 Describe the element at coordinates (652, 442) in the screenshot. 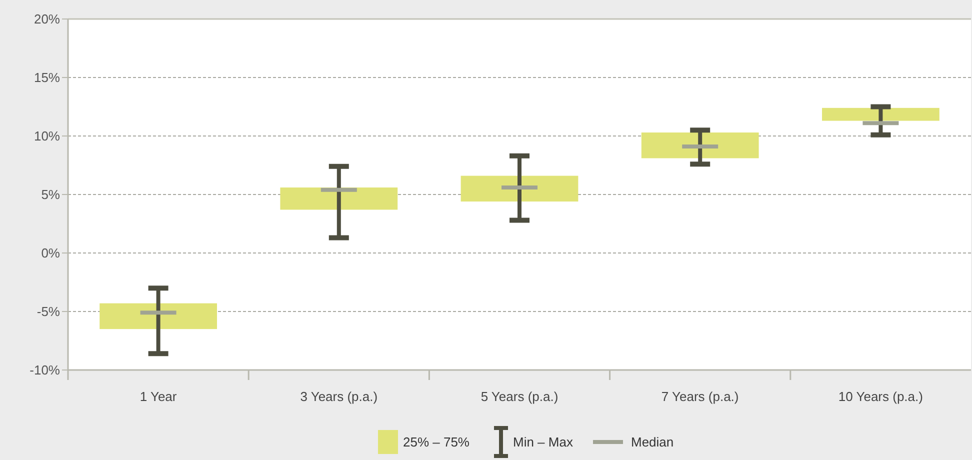

I see `text: Median` at that location.